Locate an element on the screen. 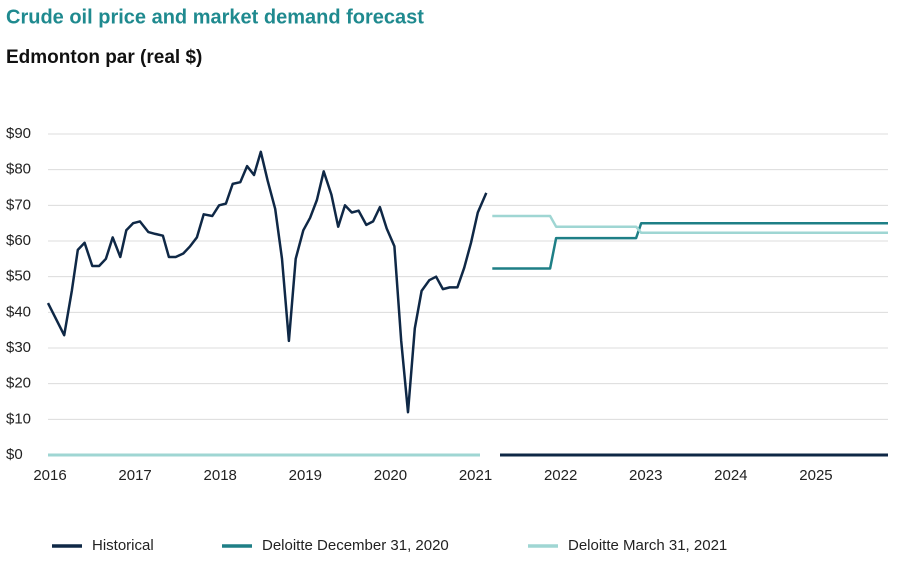 The image size is (900, 568). y-tick-label: $80 is located at coordinates (18, 169).